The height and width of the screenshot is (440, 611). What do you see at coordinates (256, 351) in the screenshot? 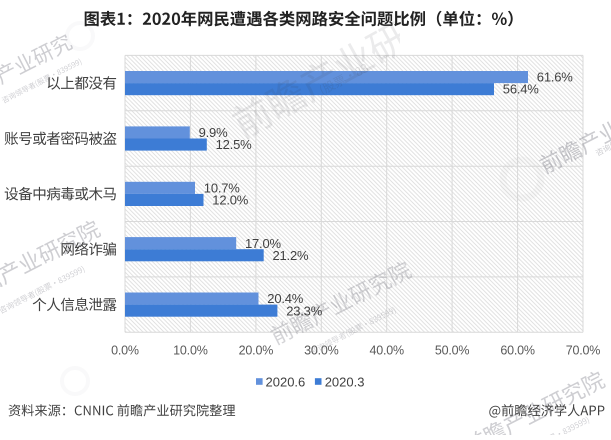
I see `svg-text: 20.0%` at bounding box center [256, 351].